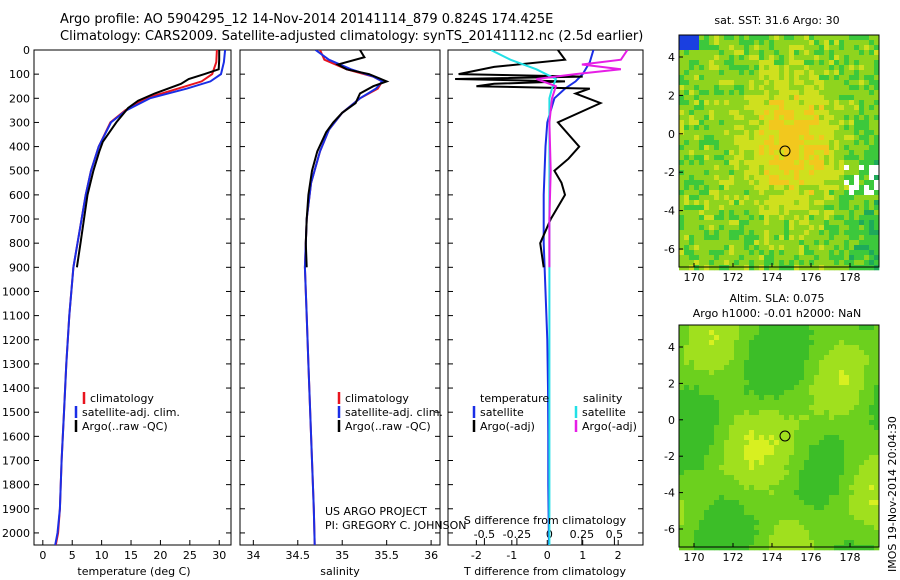 The width and height of the screenshot is (900, 580). I want to click on map-x-label: 174, so click(772, 557).